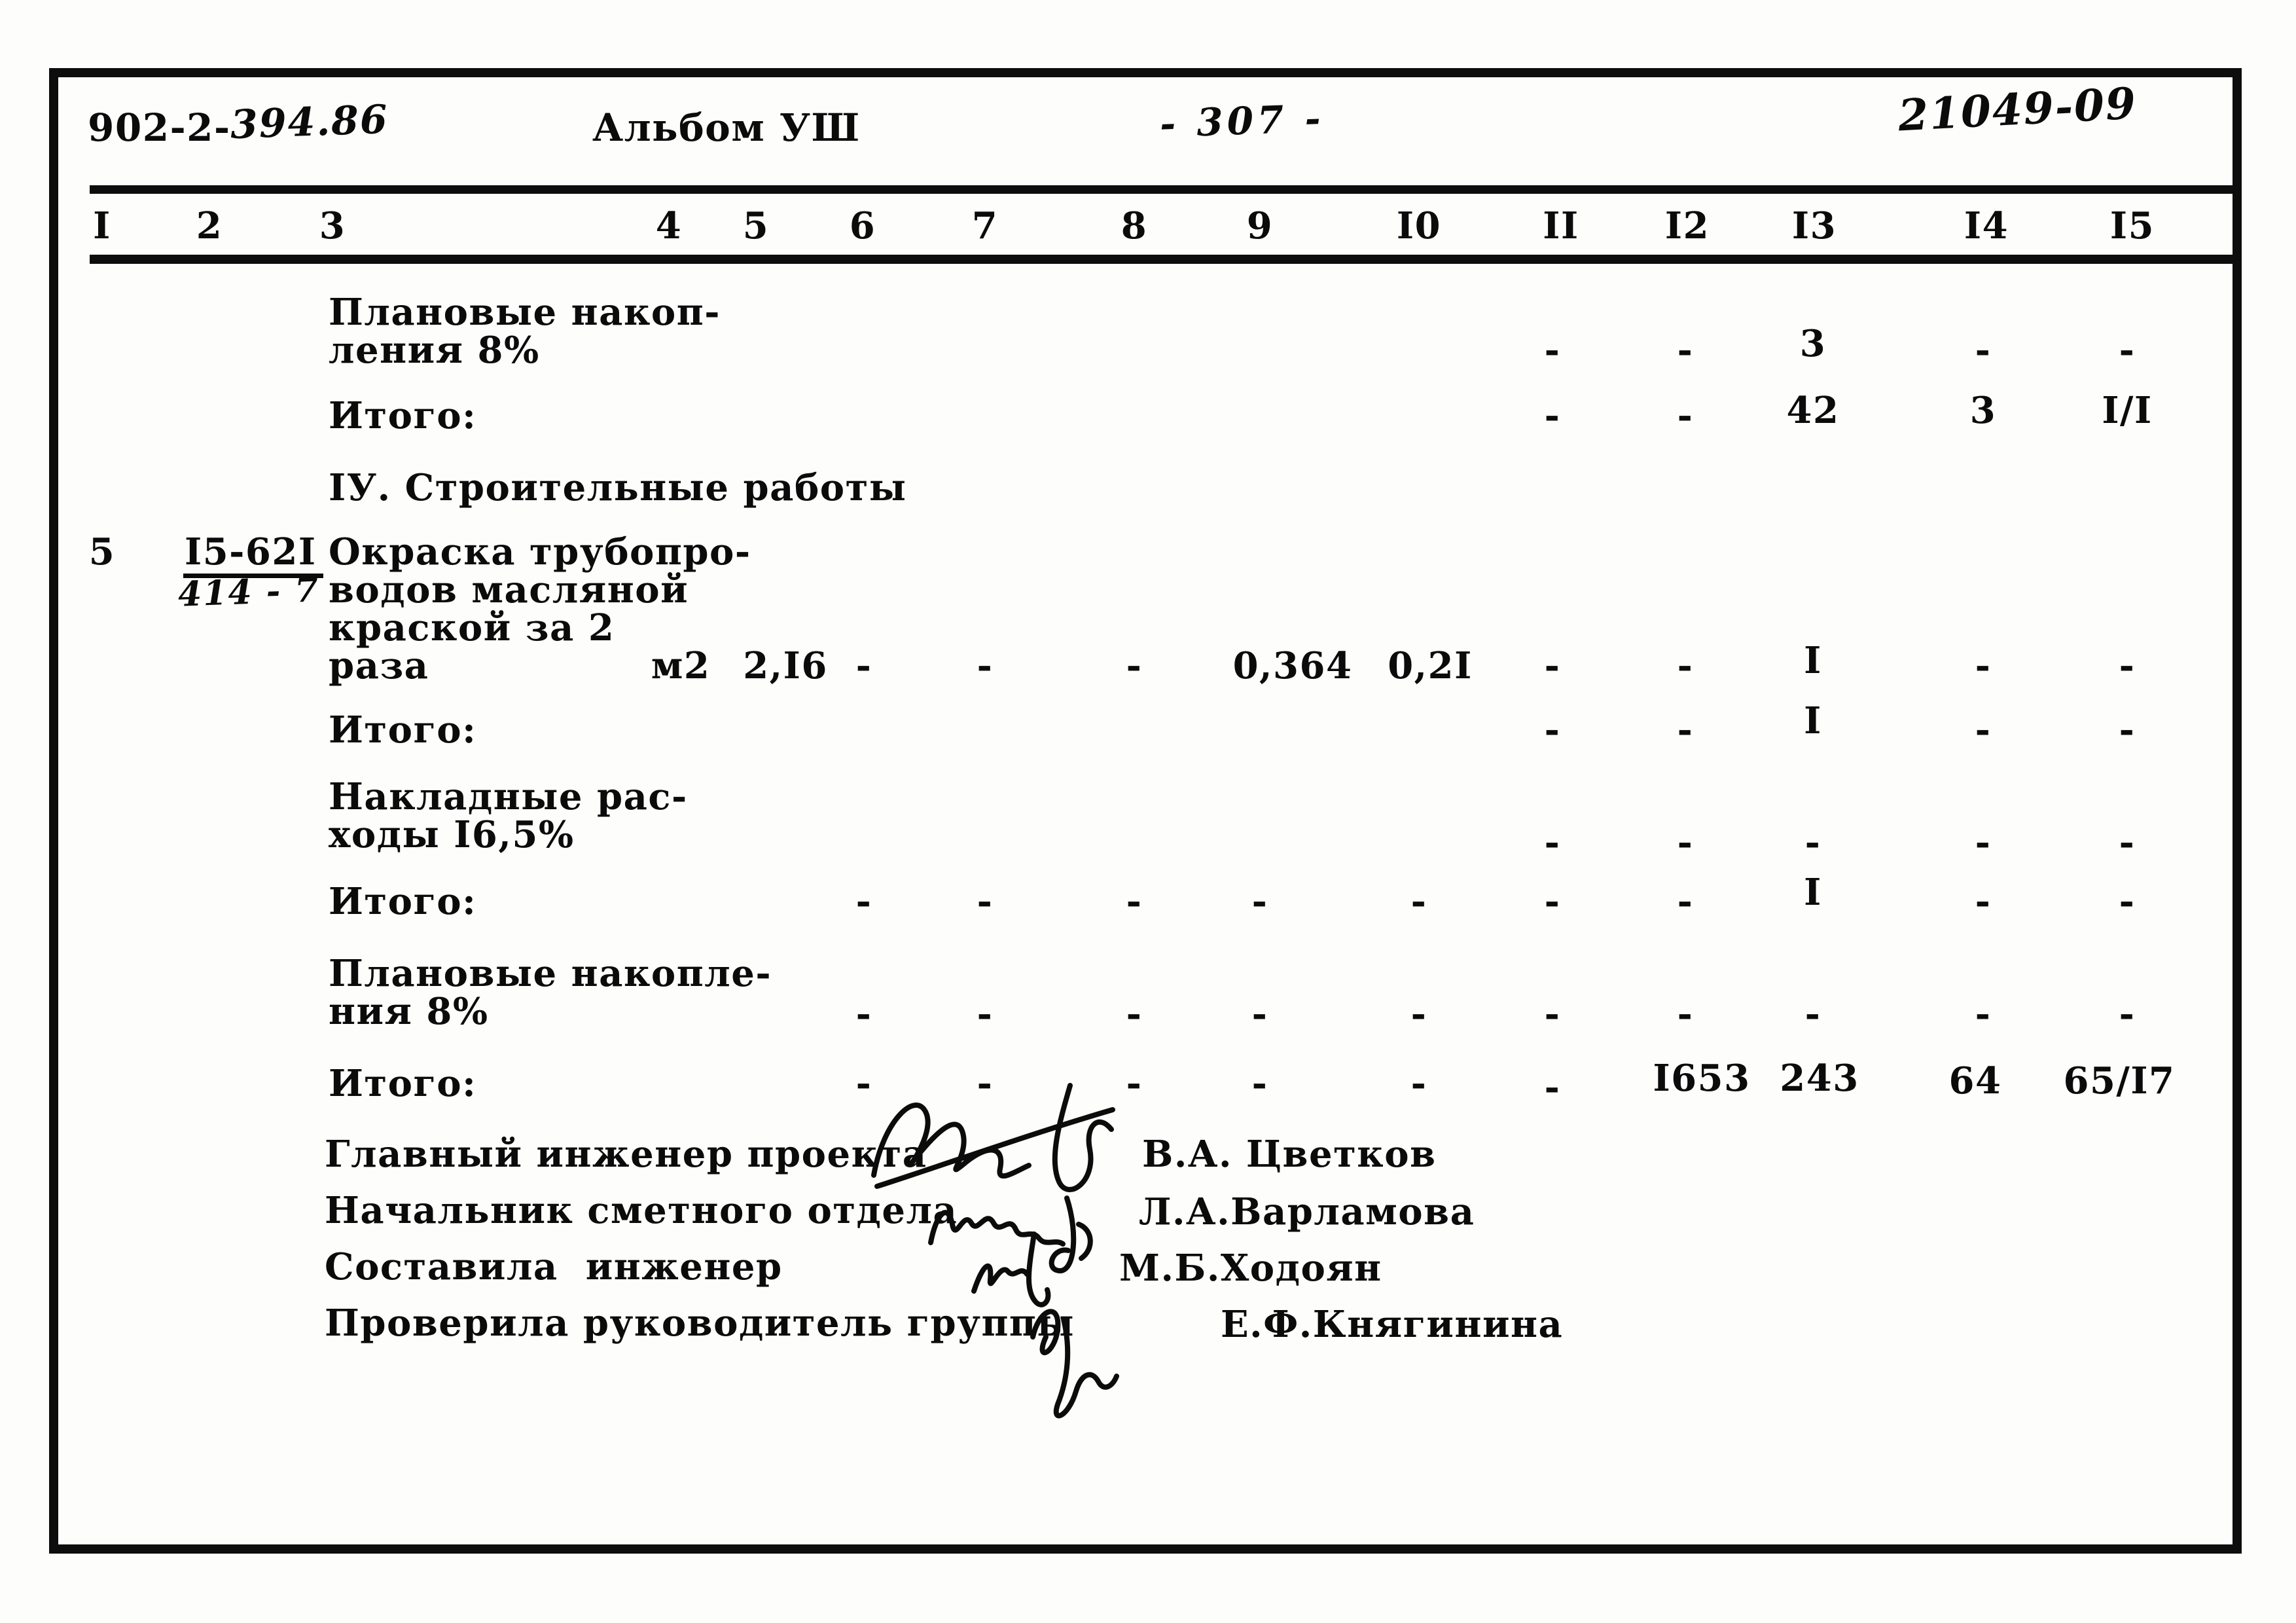 The height and width of the screenshot is (1623, 2296). What do you see at coordinates (862, 225) in the screenshot?
I see `col-header-6: 6` at bounding box center [862, 225].